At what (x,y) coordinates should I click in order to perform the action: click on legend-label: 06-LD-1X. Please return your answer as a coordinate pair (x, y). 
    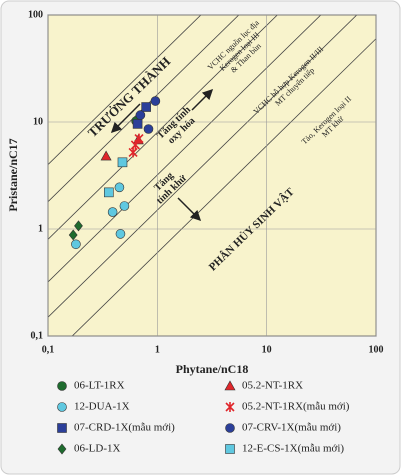
    Looking at the image, I should click on (97, 449).